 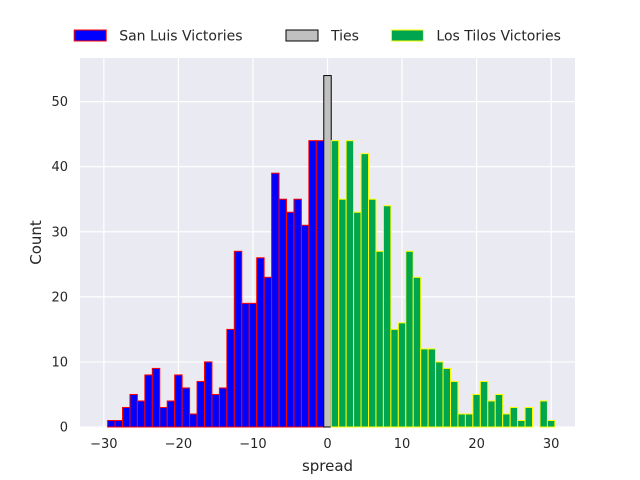 I want to click on y-tick-label: 30, so click(x=59, y=232).